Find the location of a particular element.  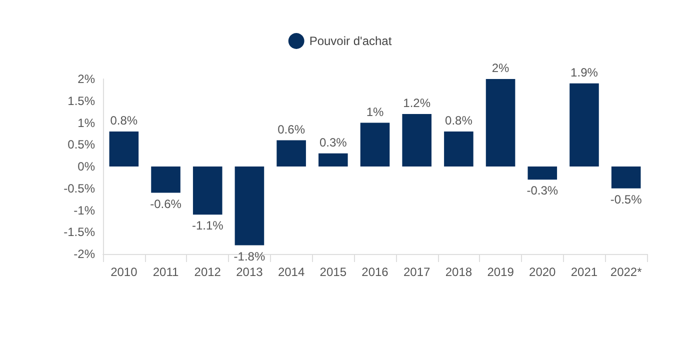

y-tick-label: -1% is located at coordinates (85, 210).